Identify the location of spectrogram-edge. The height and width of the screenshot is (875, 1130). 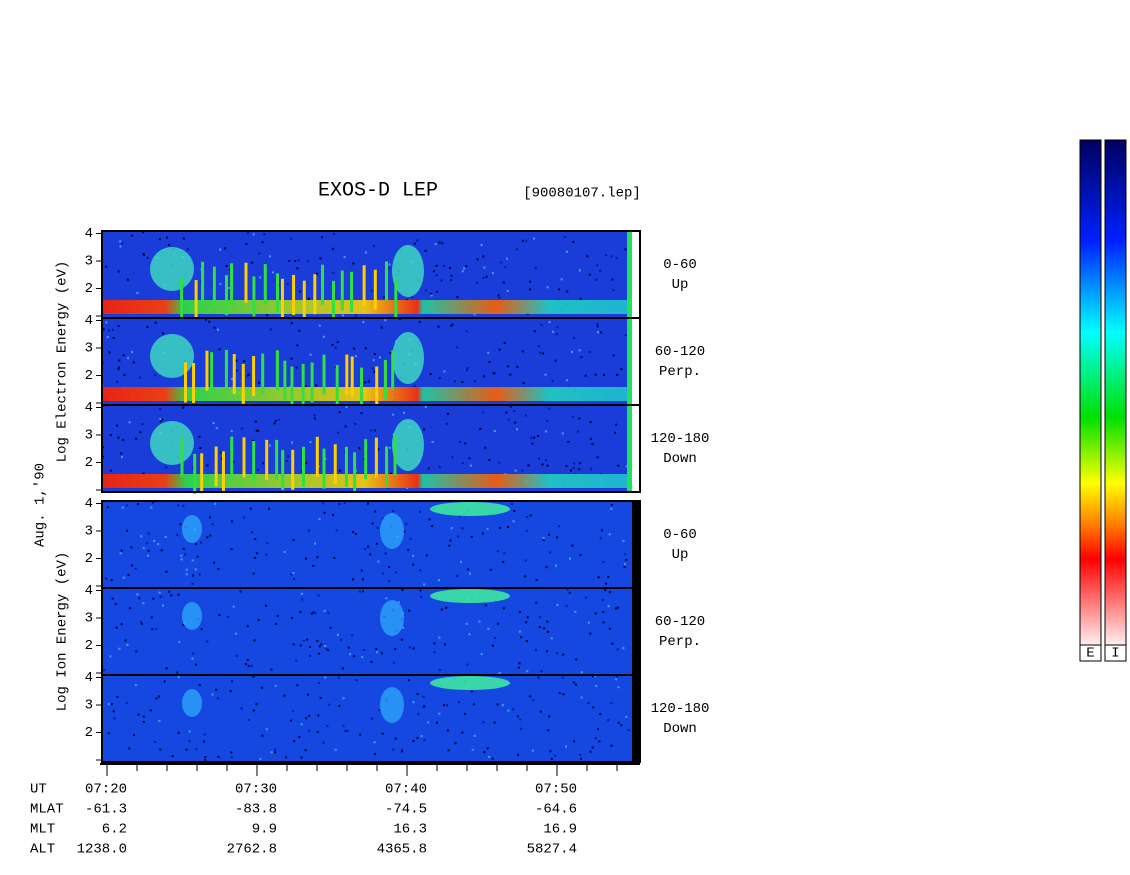
(629, 361).